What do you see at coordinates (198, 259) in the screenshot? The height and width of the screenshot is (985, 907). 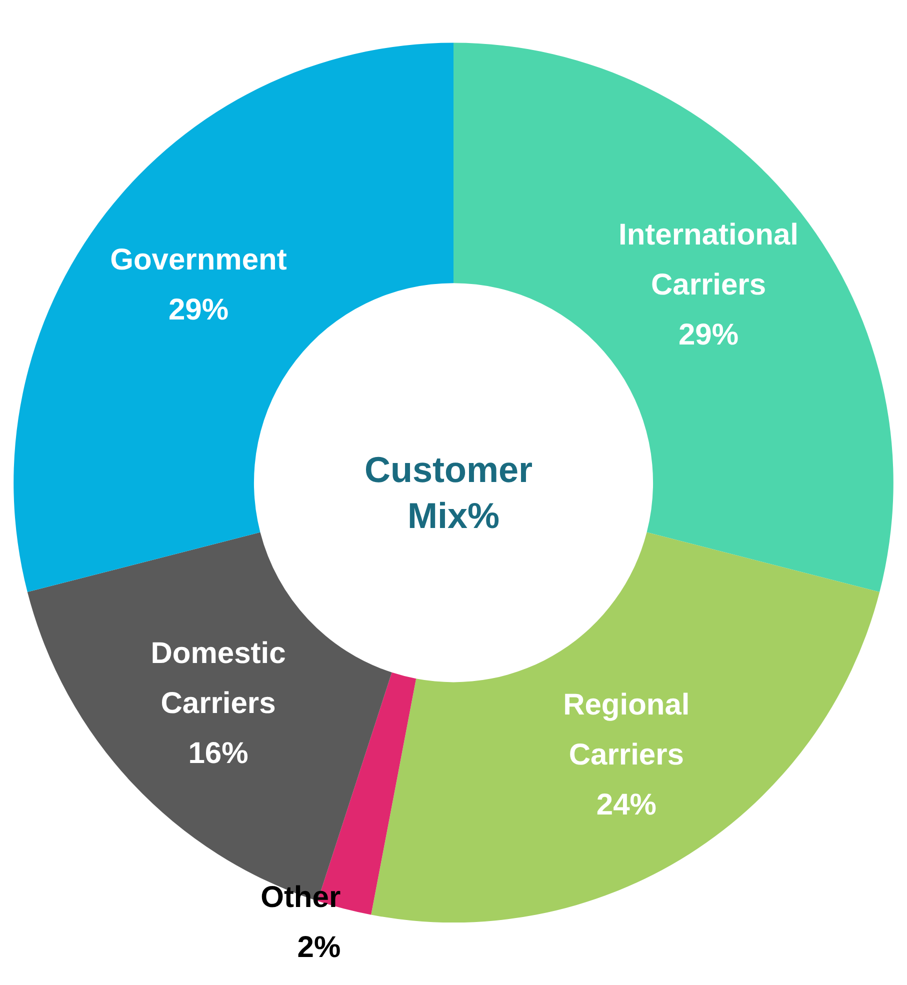 I see `slice-label: Government` at bounding box center [198, 259].